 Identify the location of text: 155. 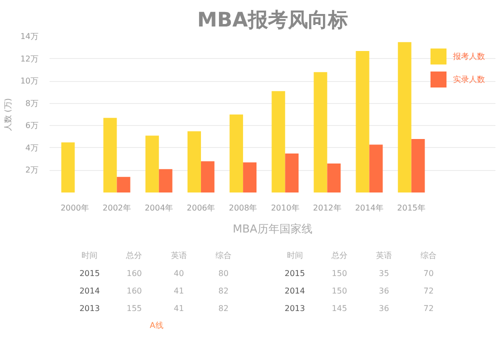
(134, 309).